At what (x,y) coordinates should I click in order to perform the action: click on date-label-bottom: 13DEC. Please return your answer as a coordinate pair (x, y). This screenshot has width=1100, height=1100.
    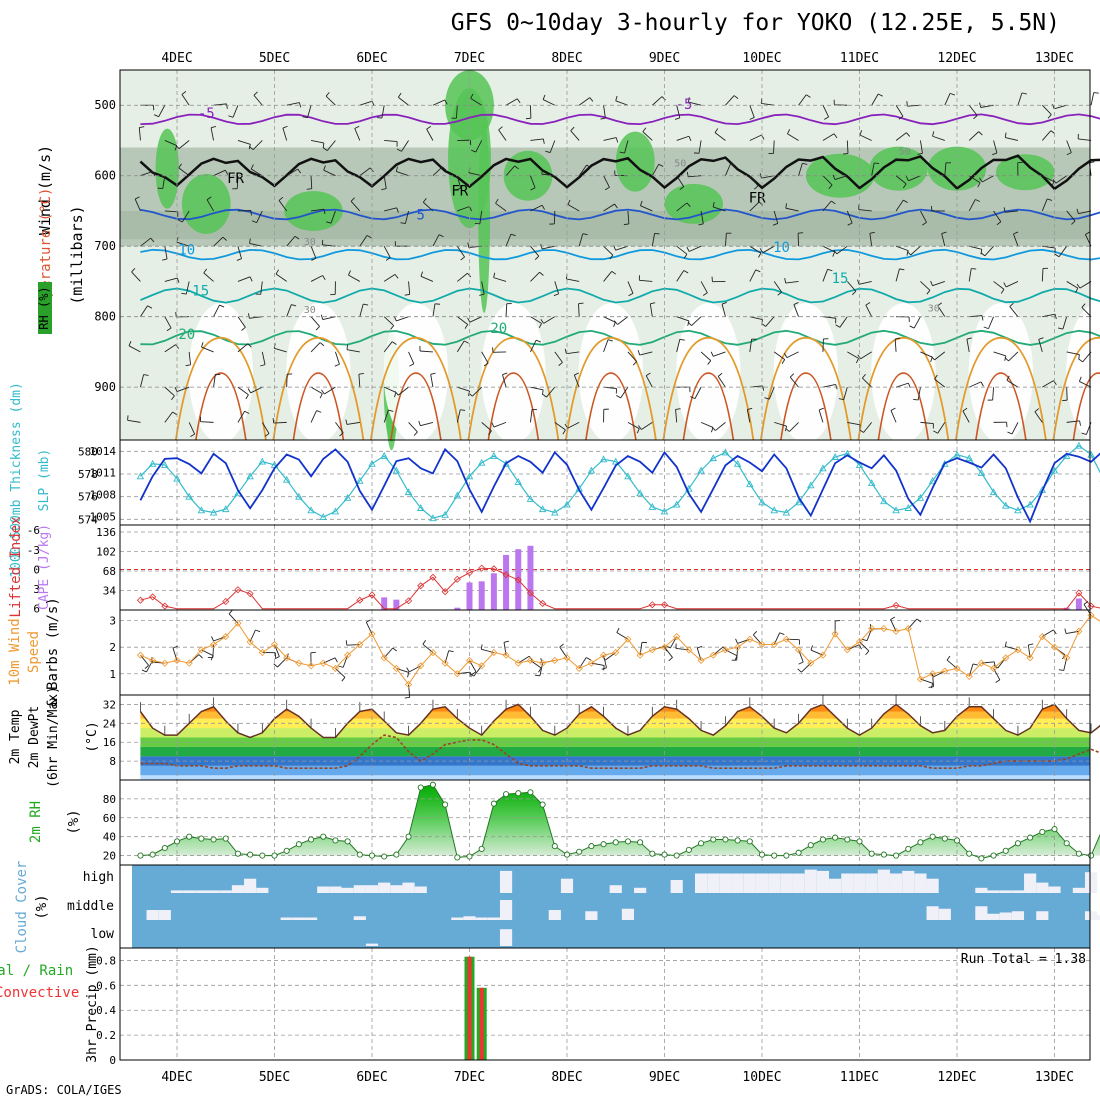
    Looking at the image, I should click on (1054, 1077).